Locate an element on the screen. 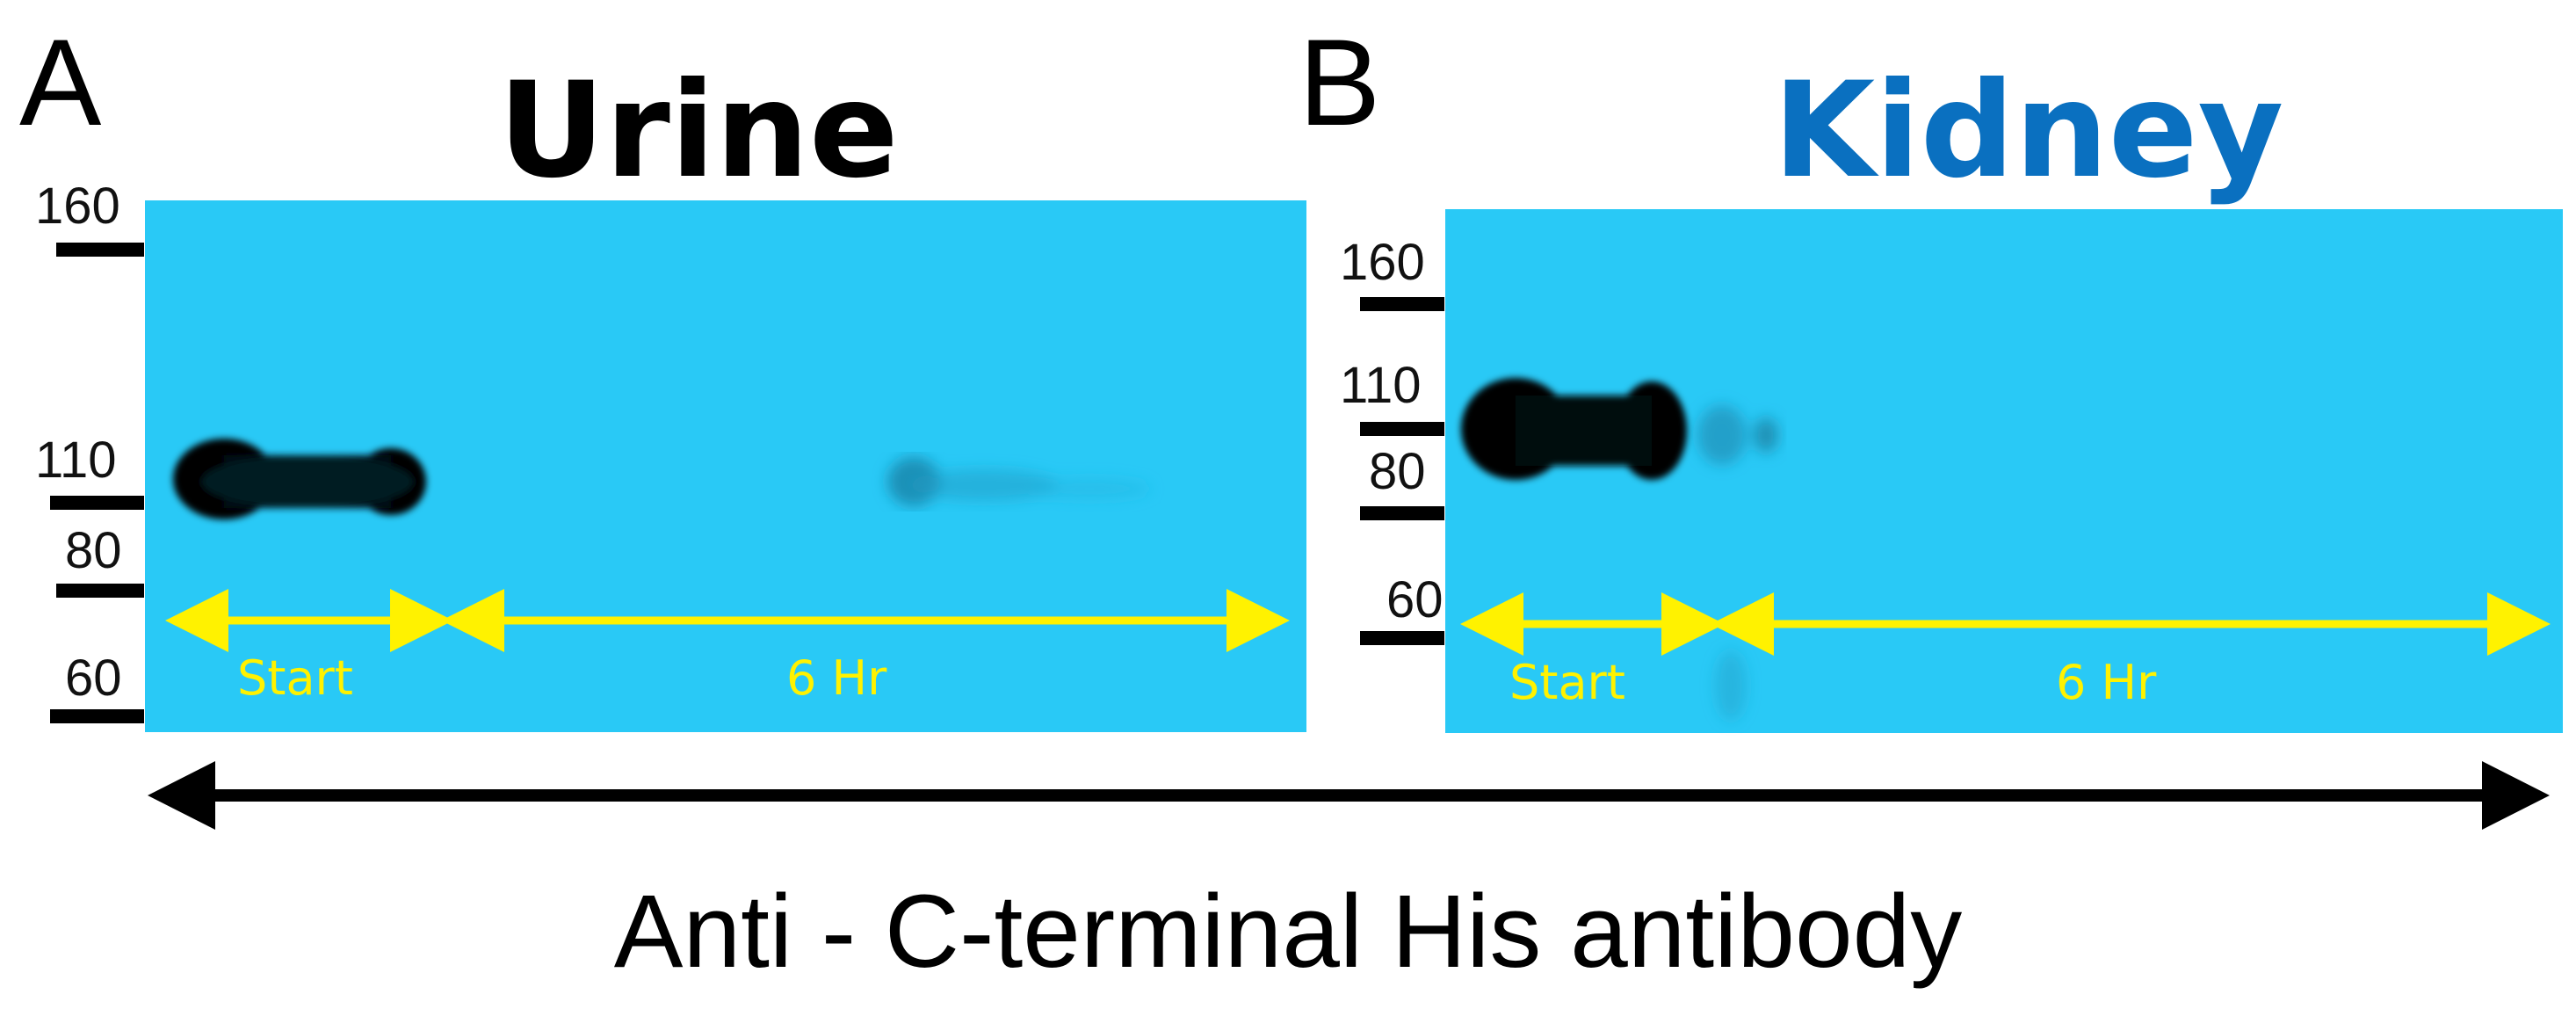 The height and width of the screenshot is (1009, 2576). panel-b-start-label: Start is located at coordinates (1567, 682).